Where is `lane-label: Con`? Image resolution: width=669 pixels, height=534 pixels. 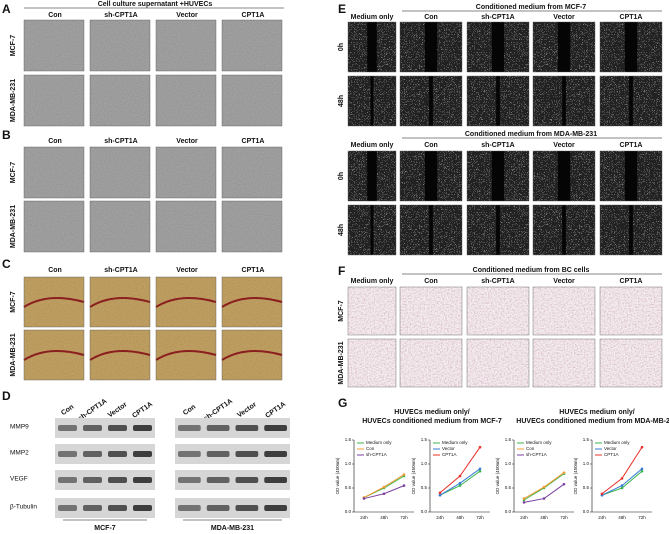 lane-label: Con is located at coordinates (67, 411).